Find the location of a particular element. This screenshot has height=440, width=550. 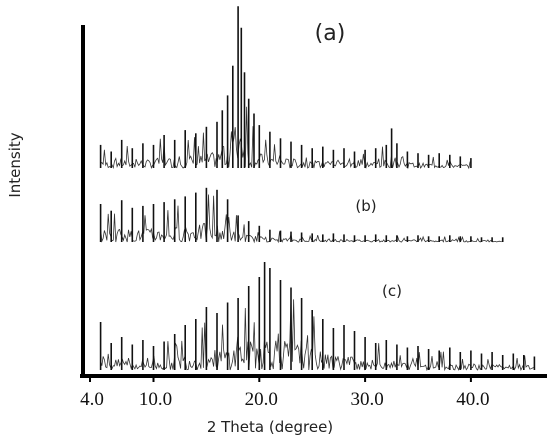

x-axis-title: 2 Theta (degree) is located at coordinates (270, 427).